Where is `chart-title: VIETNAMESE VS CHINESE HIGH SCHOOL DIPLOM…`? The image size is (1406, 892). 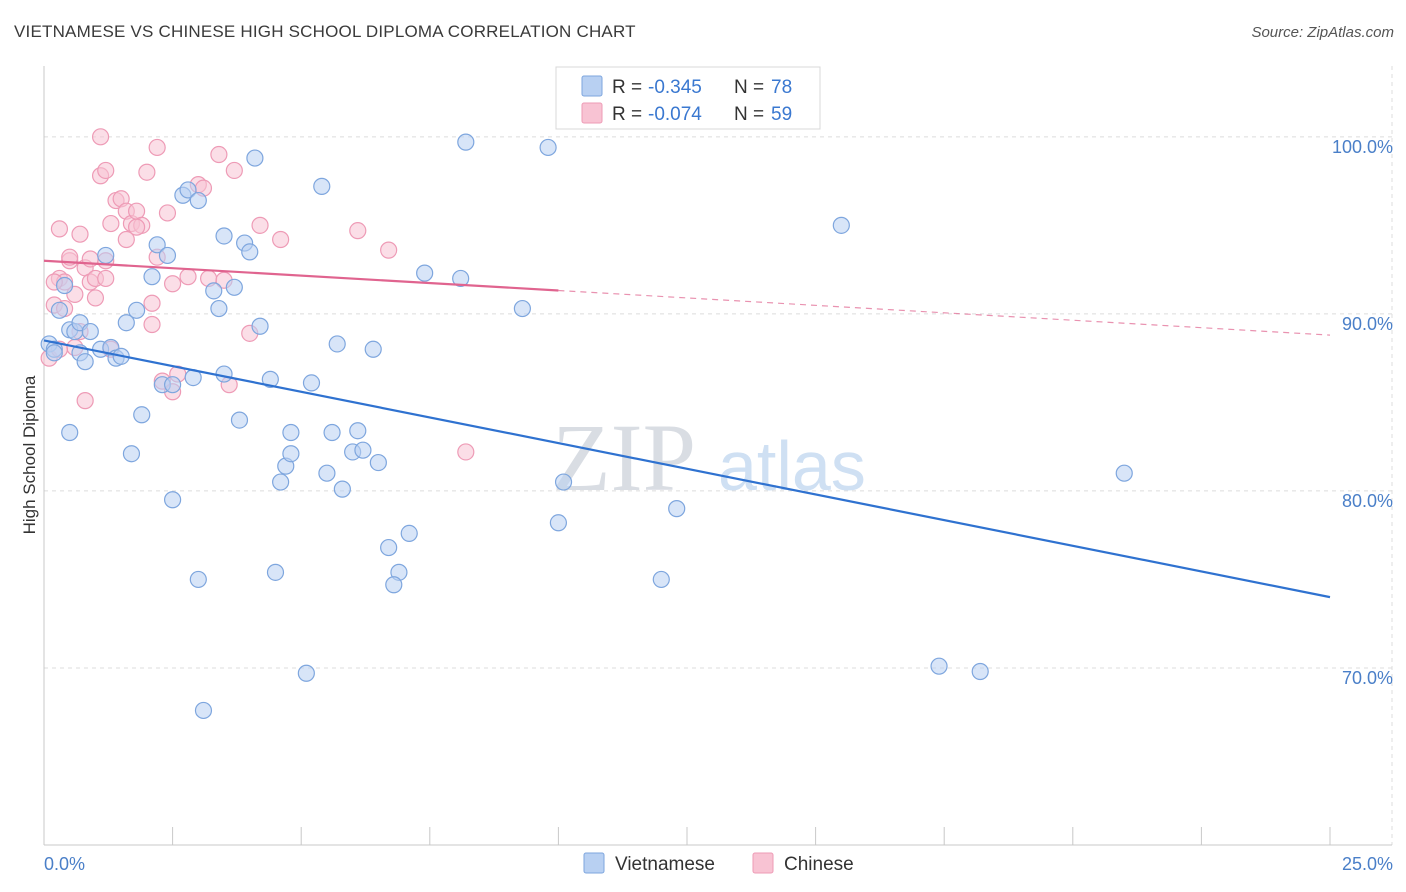 chart-title: VIETNAMESE VS CHINESE HIGH SCHOOL DIPLOM… is located at coordinates (325, 31).